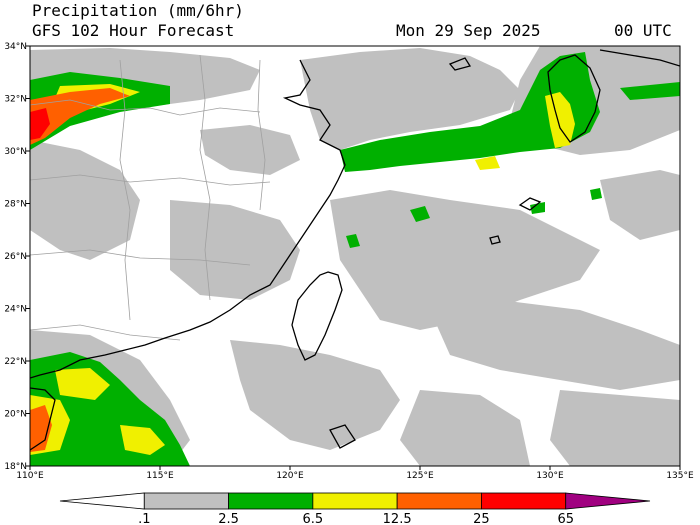 The image size is (700, 525). What do you see at coordinates (420, 476) in the screenshot?
I see `lon-tick-label: 125°E` at bounding box center [420, 476].